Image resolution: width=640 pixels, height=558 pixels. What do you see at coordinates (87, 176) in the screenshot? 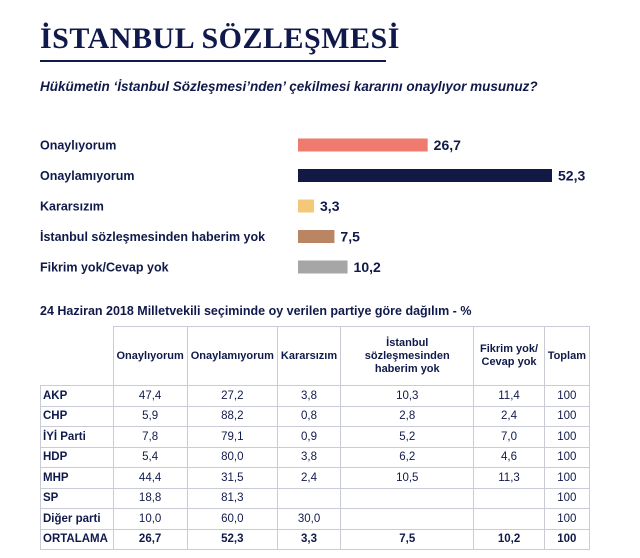
I see `bar-category-label: Onaylamıyorum` at bounding box center [87, 176].